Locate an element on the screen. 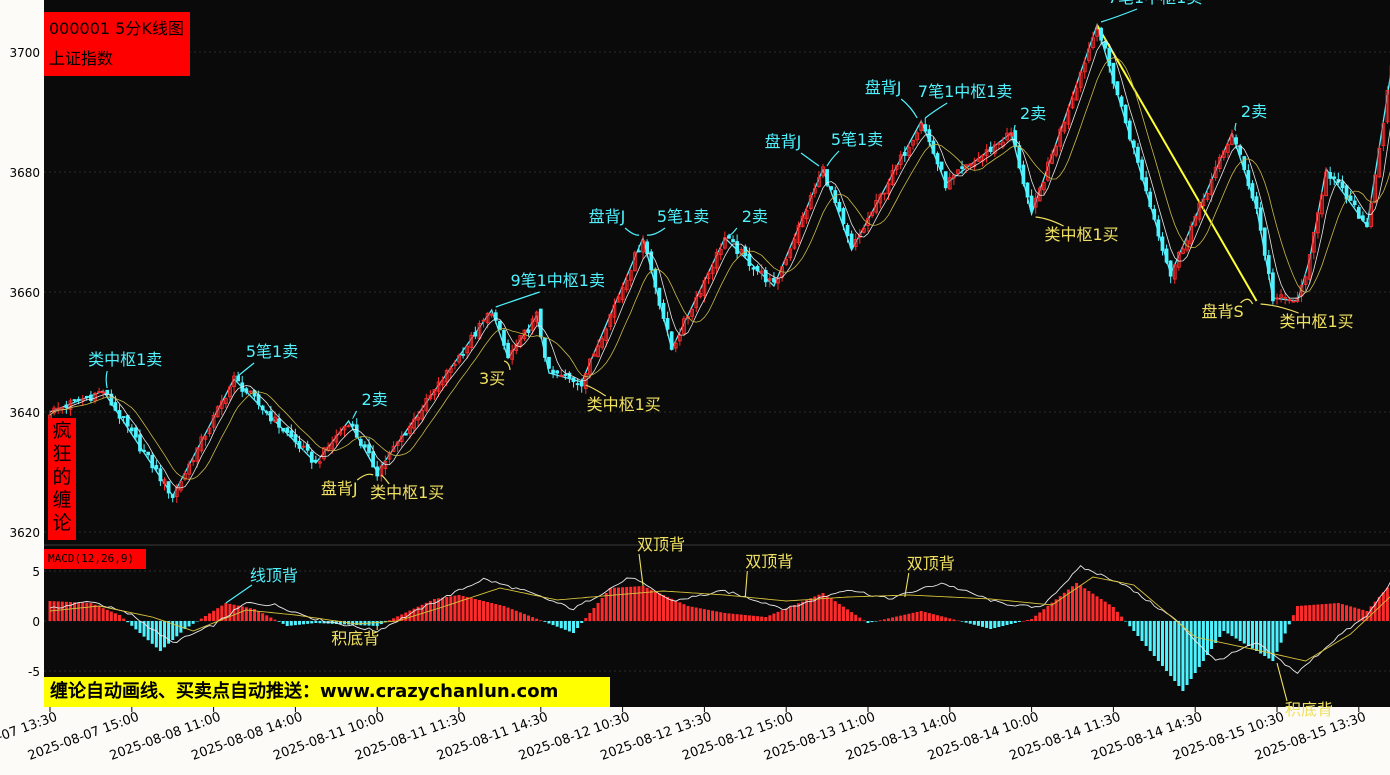 Image resolution: width=1390 pixels, height=775 pixels. macd-tick-label: 0 is located at coordinates (36, 622).